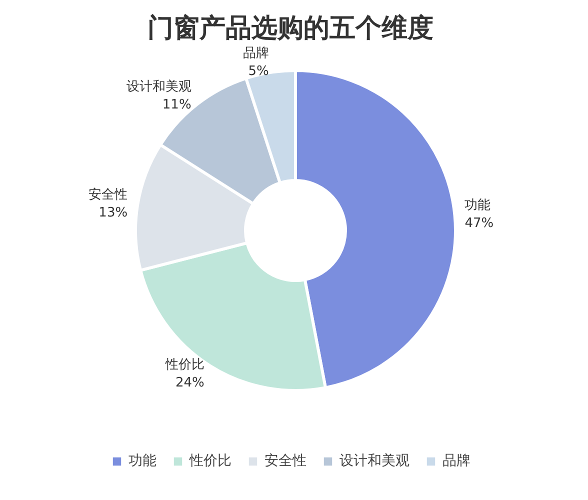 The width and height of the screenshot is (588, 500). What do you see at coordinates (258, 72) in the screenshot?
I see `data-label: 5%` at bounding box center [258, 72].